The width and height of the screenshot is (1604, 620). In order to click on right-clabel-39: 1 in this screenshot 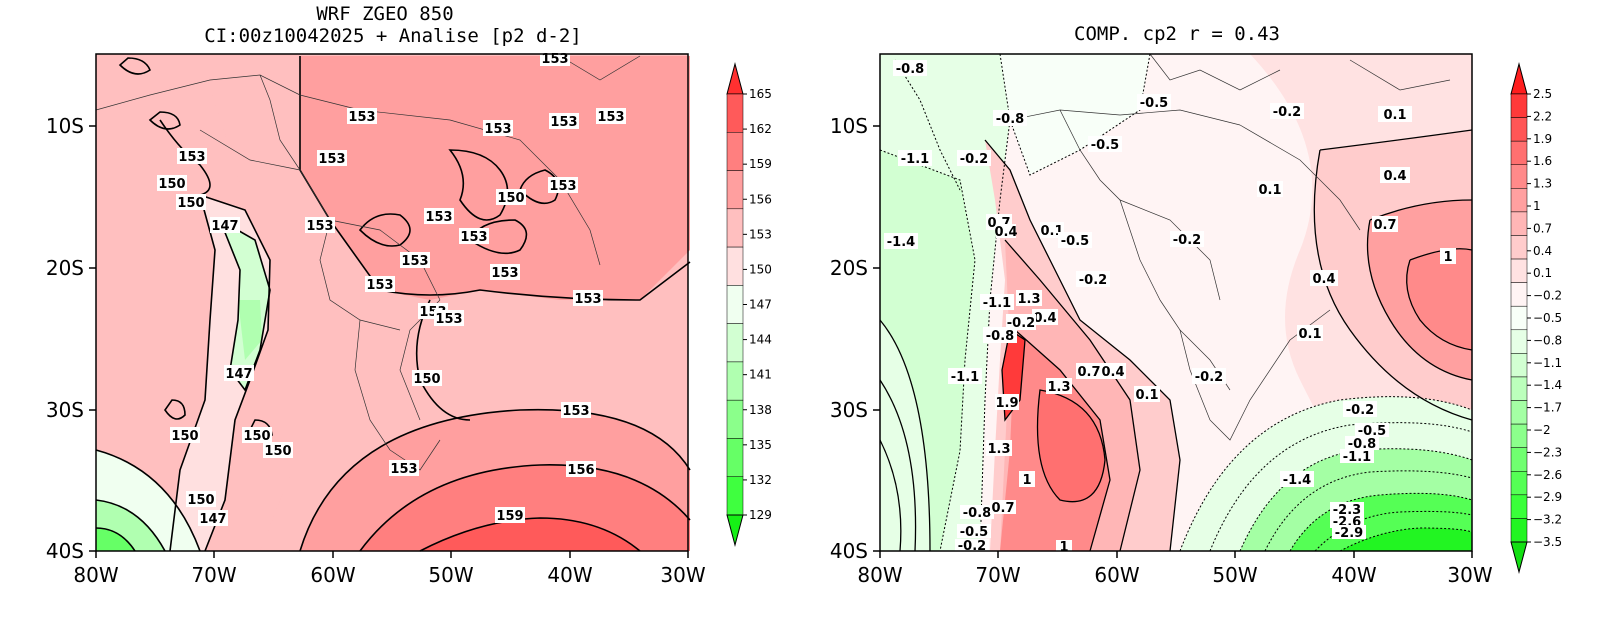, I will do `click(1027, 479)`.